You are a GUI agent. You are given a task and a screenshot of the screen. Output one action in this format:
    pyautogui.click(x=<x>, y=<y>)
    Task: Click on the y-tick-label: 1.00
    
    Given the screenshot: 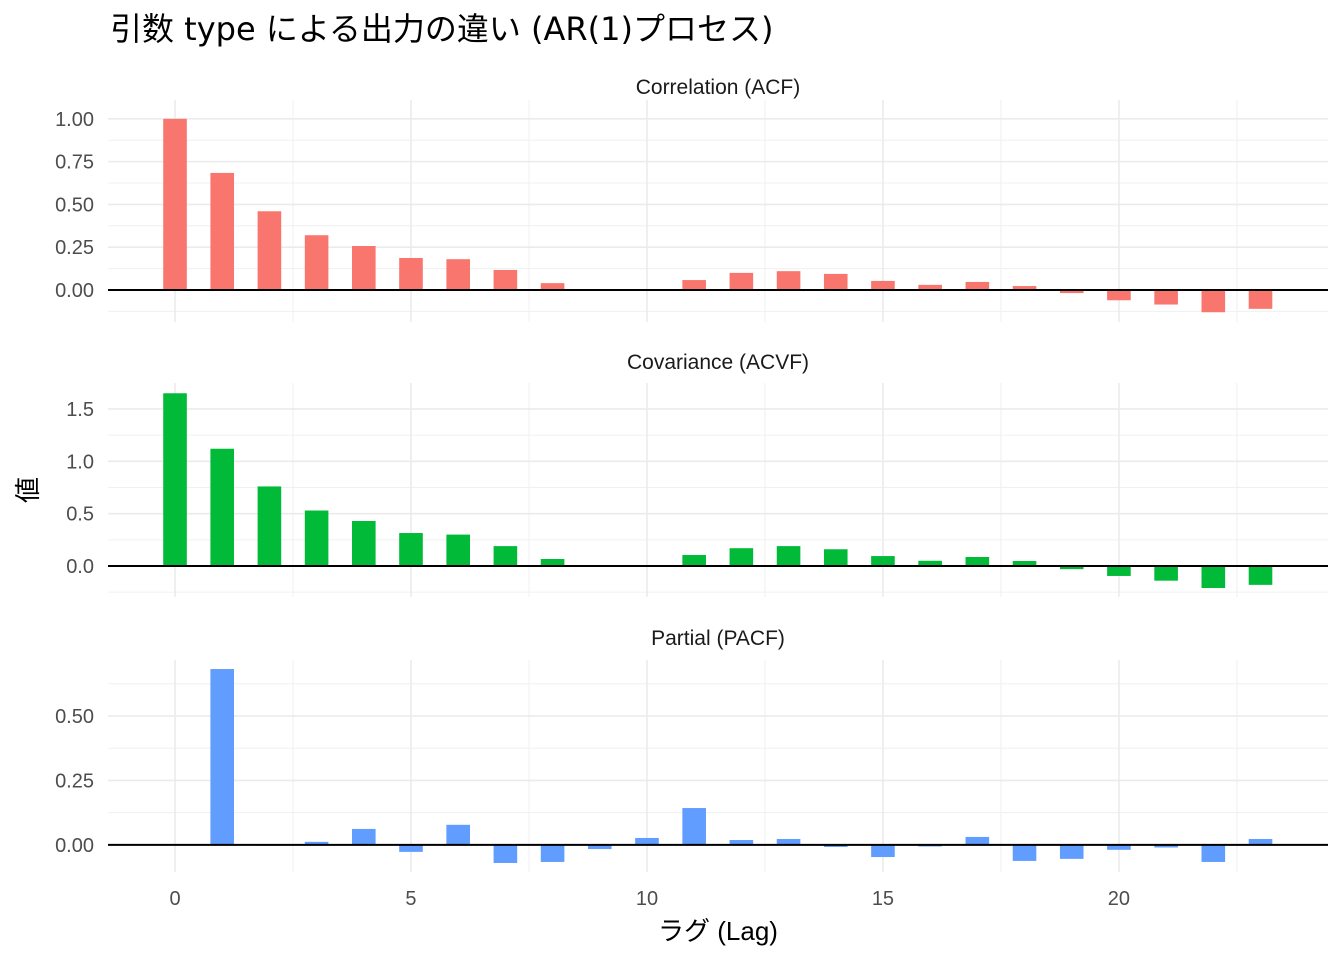 What is the action you would take?
    pyautogui.click(x=74, y=120)
    